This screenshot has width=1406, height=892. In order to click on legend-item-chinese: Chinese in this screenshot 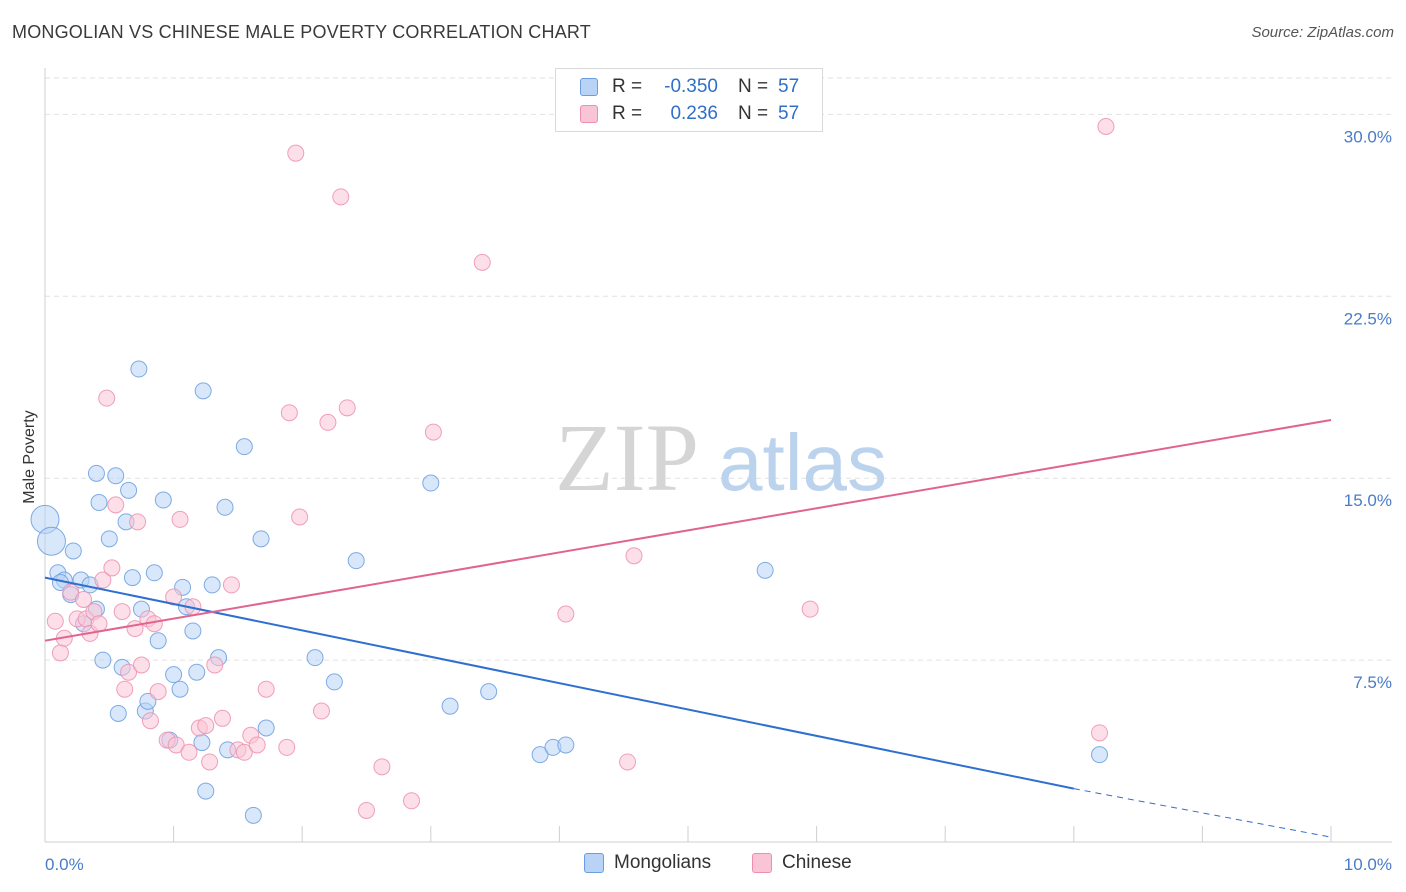, I will do `click(802, 863)`.